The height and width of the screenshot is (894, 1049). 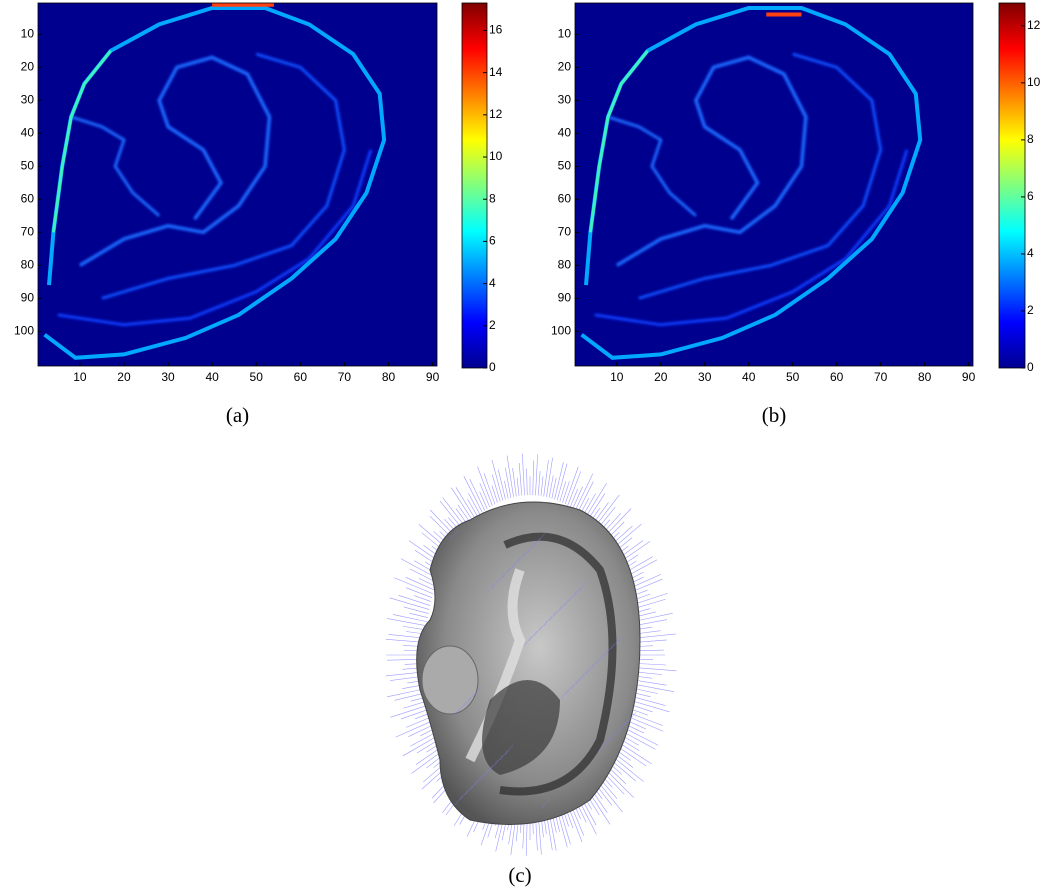 What do you see at coordinates (531, 655) in the screenshot?
I see `ear-render` at bounding box center [531, 655].